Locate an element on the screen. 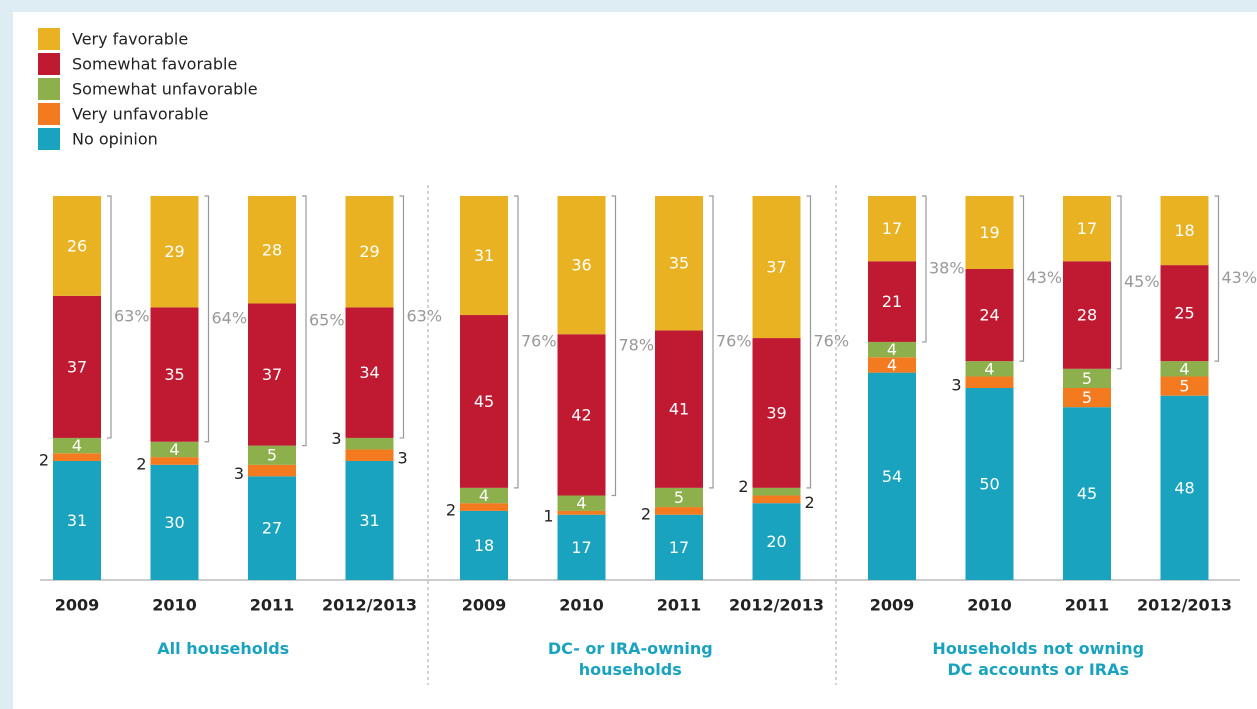  total-label: 63% is located at coordinates (132, 315).